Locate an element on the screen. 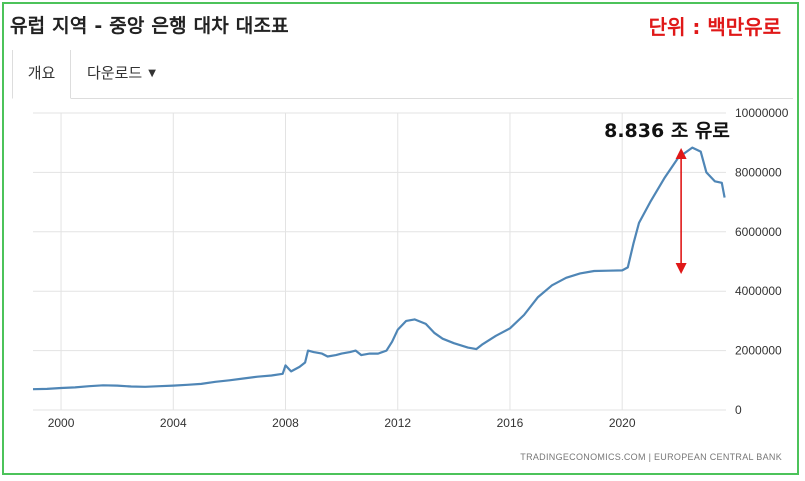  tab-overview: 개요 is located at coordinates (41, 74).